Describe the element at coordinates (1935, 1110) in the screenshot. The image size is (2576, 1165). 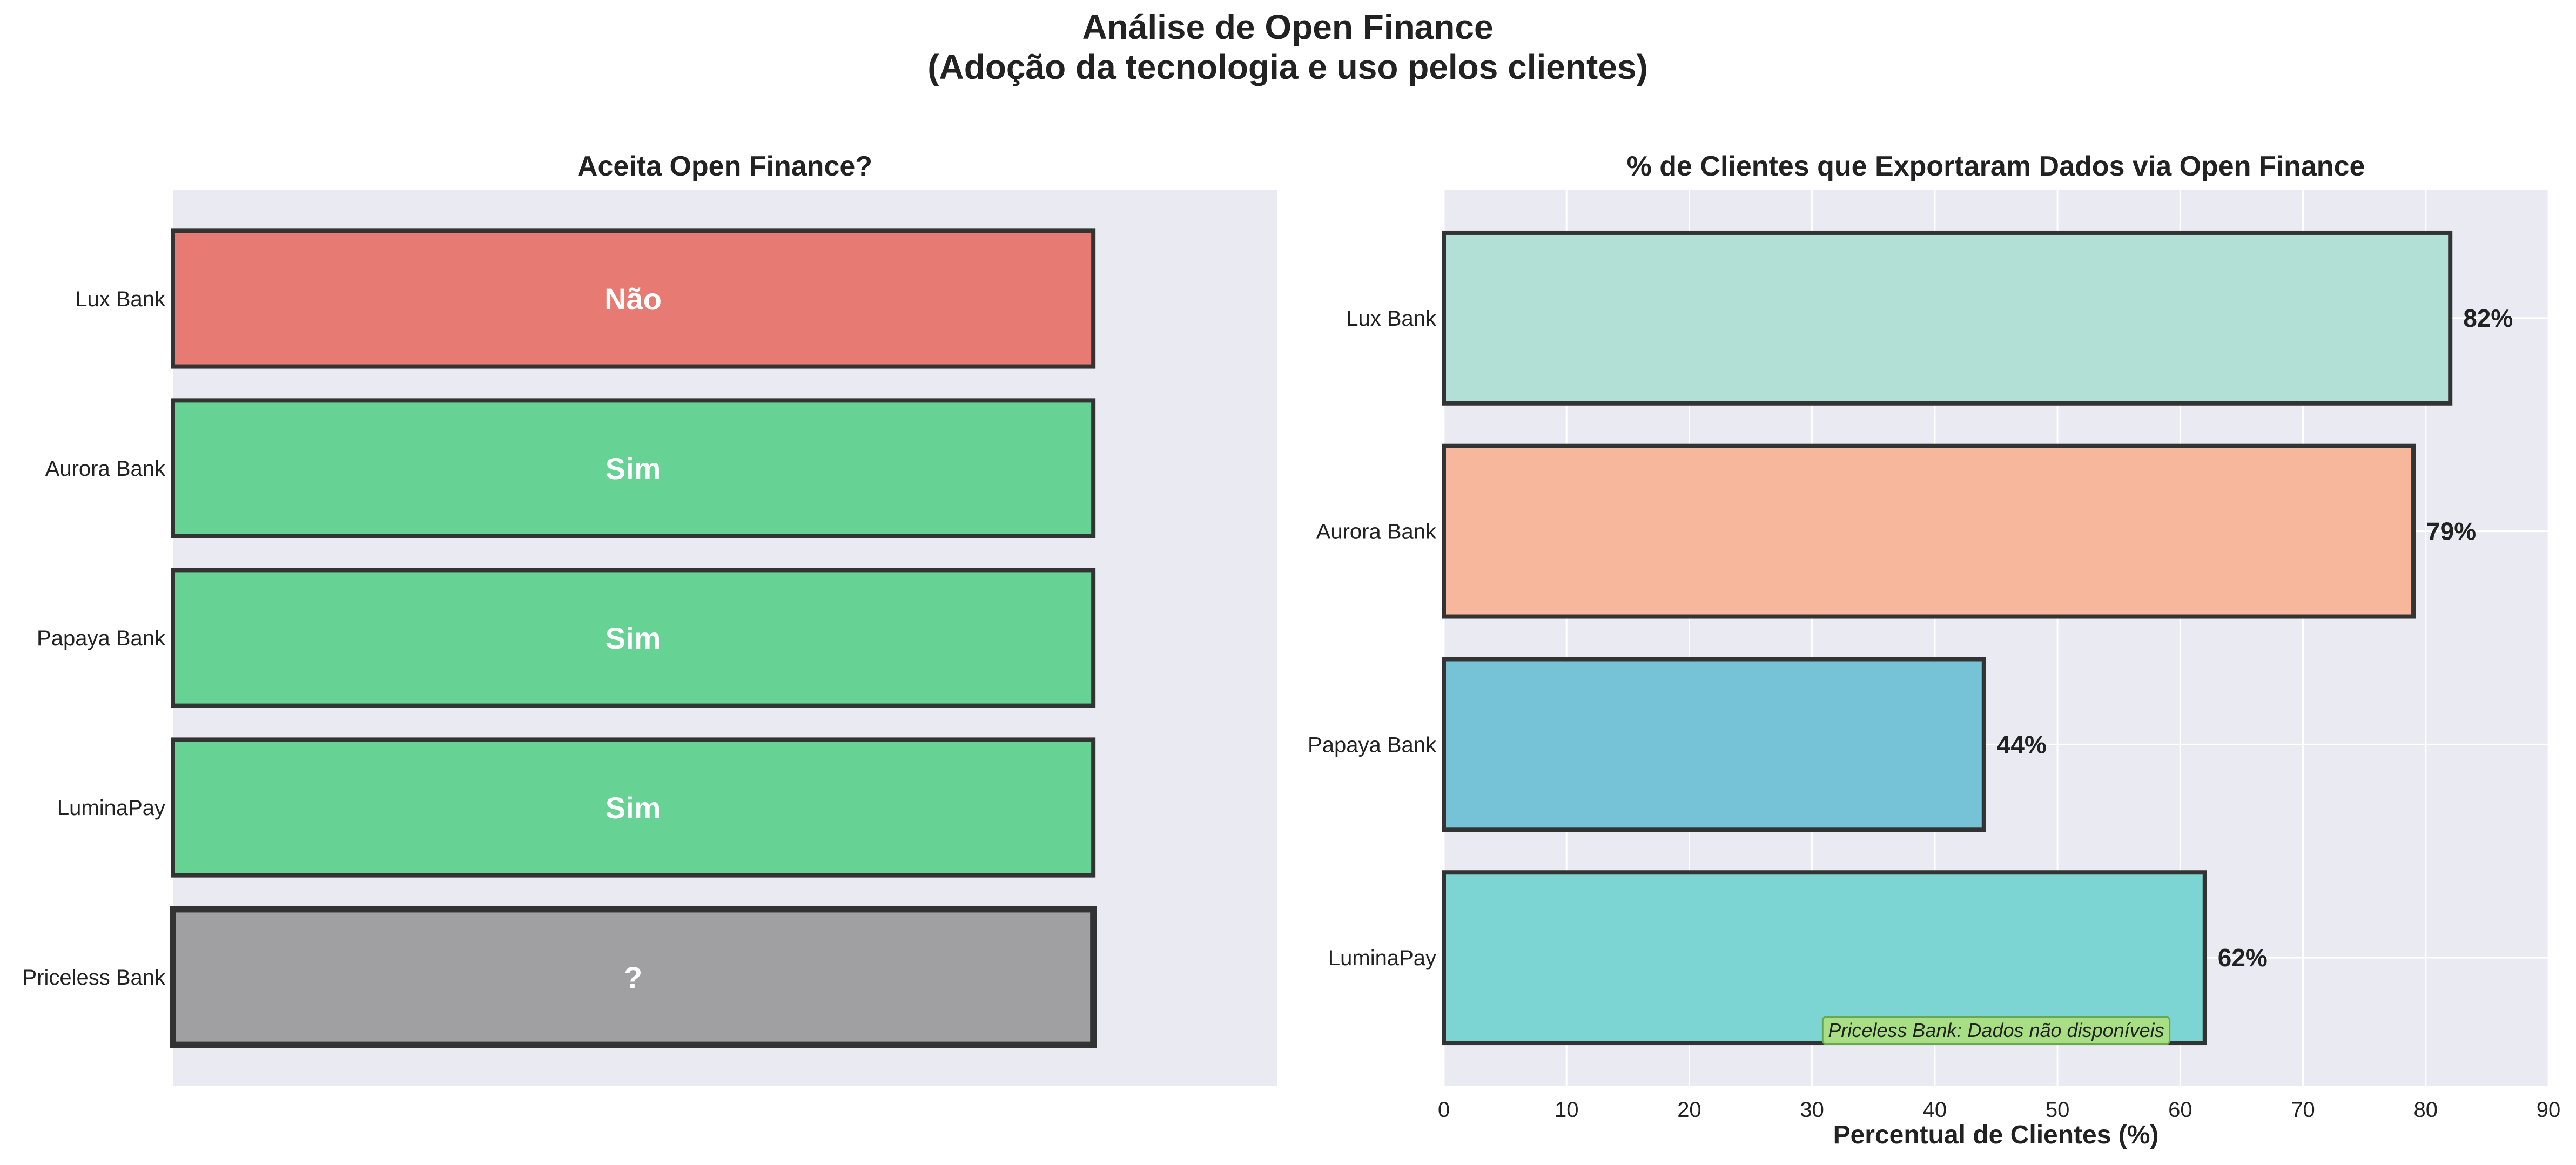
I see `x-tick-label: 40` at that location.